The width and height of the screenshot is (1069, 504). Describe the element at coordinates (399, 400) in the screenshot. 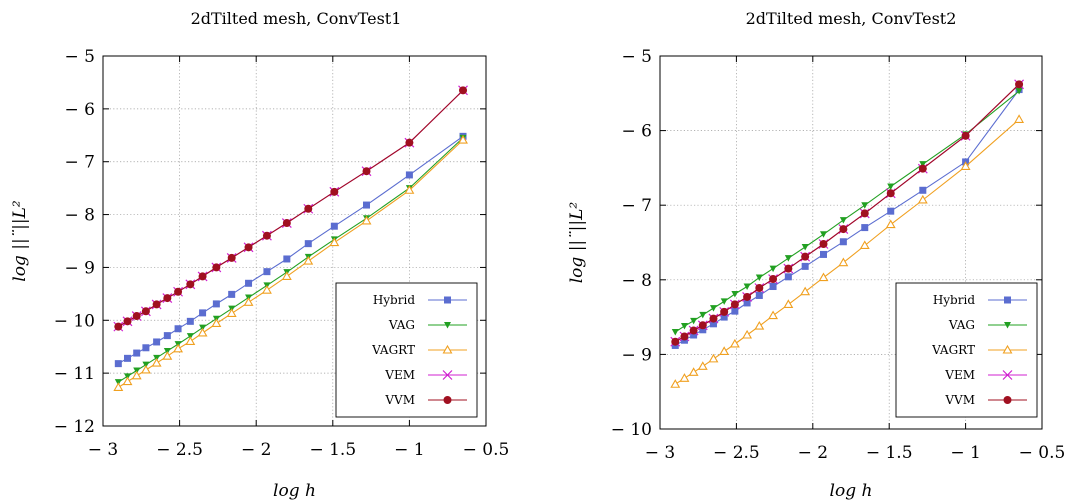

I see `legend-label: VVM` at that location.